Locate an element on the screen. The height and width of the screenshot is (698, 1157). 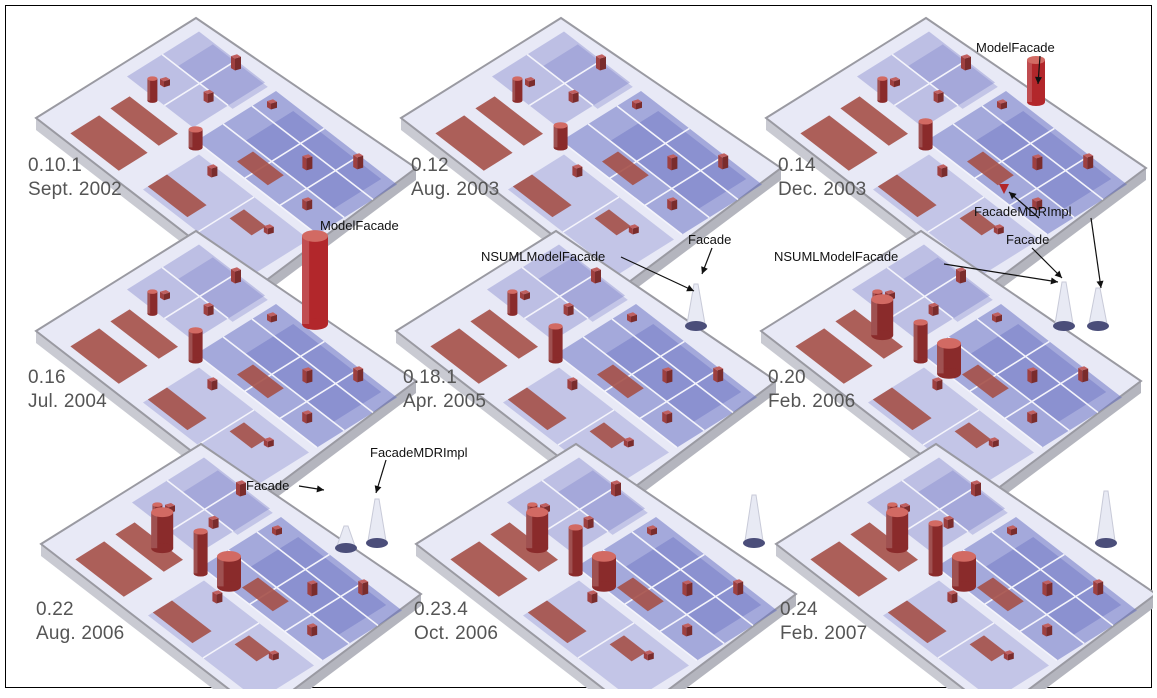
date-label: Aug. 2006 is located at coordinates (80, 633).